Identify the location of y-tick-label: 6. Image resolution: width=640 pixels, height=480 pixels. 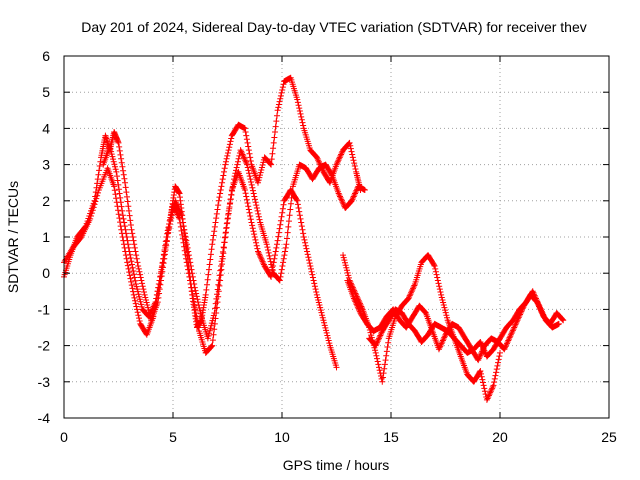
(46, 56).